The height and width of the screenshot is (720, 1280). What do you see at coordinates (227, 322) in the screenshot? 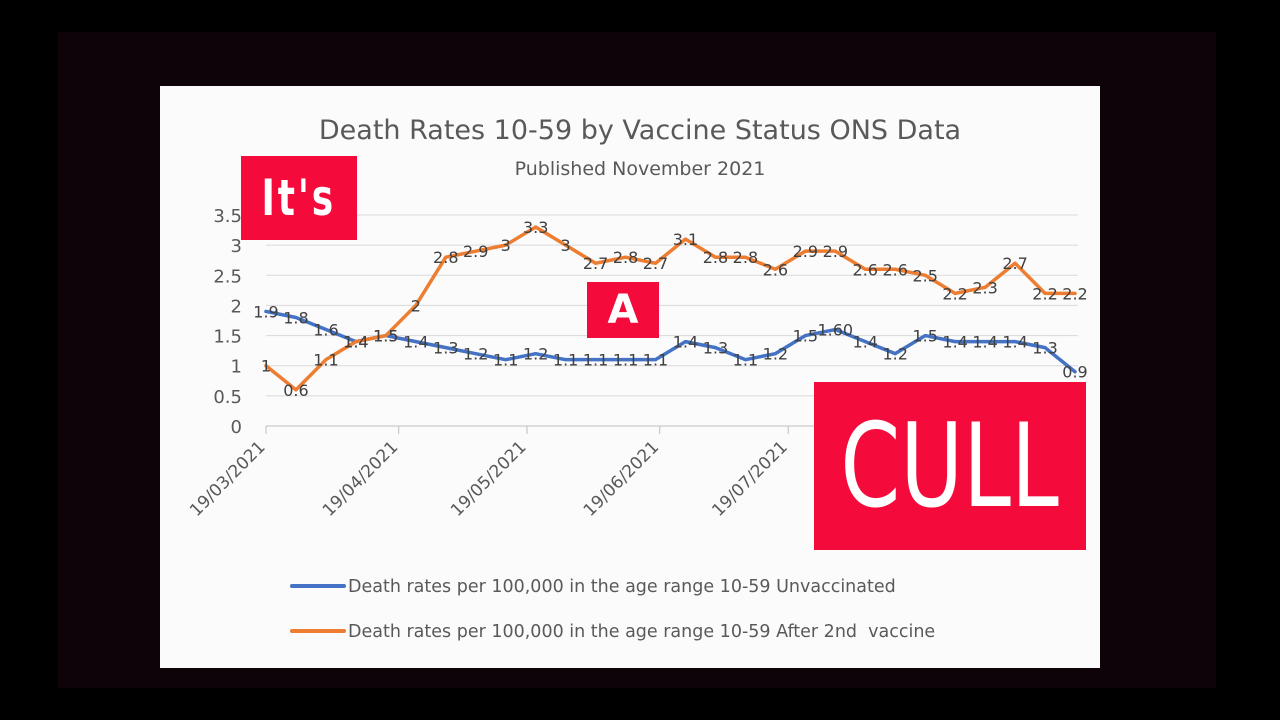
I see `y-axis: 0 0.5 1 1.5 2 2.5 3 3.5` at bounding box center [227, 322].